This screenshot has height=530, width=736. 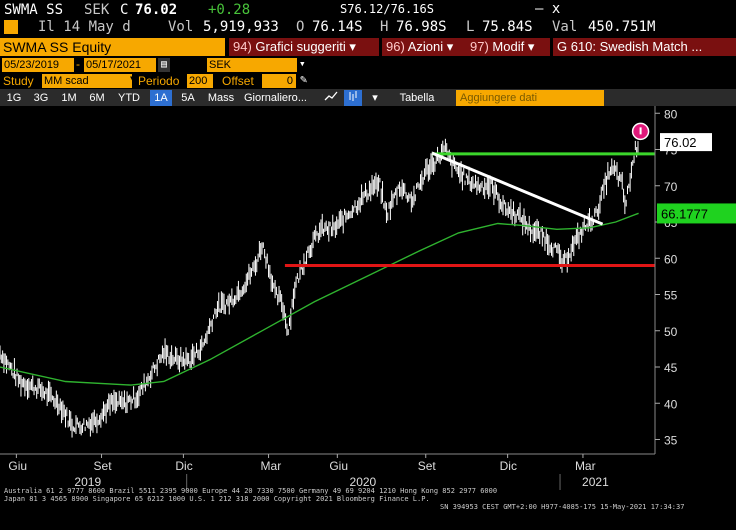 What do you see at coordinates (129, 98) in the screenshot?
I see `range-ytd: YTD` at bounding box center [129, 98].